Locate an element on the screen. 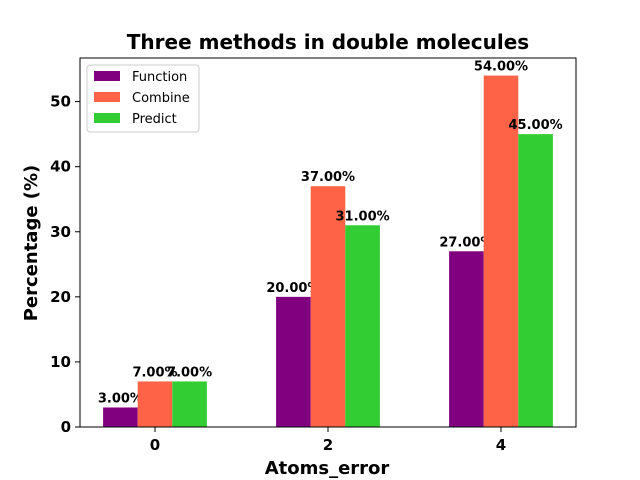 The width and height of the screenshot is (640, 480). data-label-function-4: 27.00% is located at coordinates (466, 242).